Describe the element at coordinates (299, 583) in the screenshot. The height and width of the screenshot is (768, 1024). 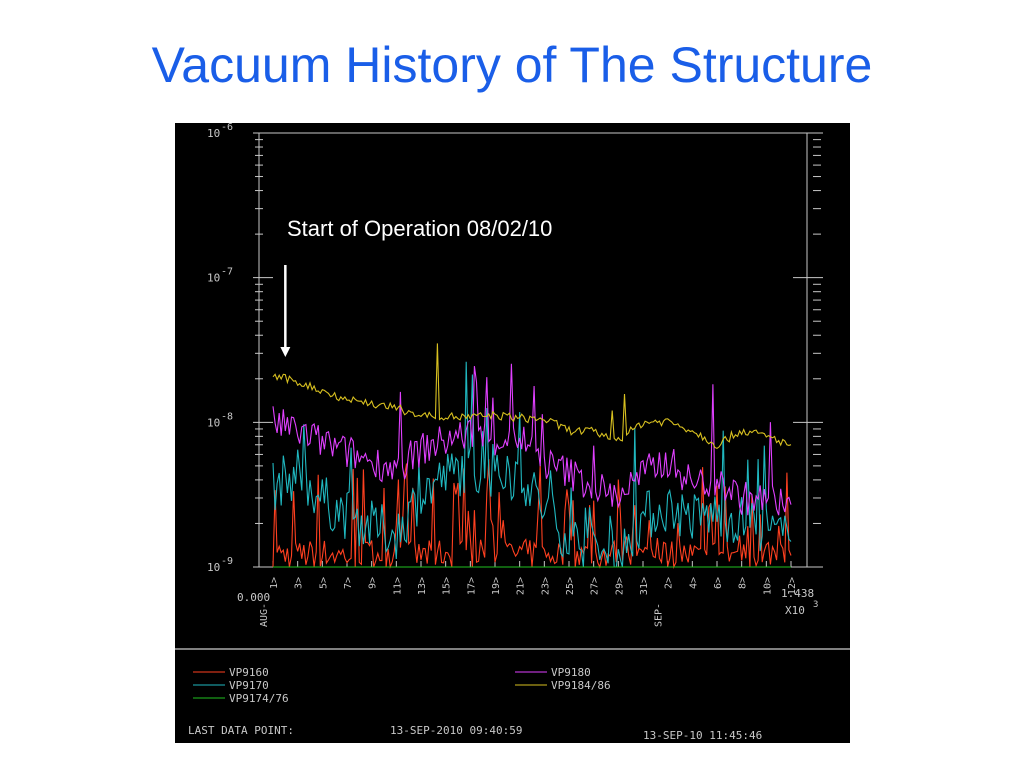
I see `x-tick-label: 3>` at that location.